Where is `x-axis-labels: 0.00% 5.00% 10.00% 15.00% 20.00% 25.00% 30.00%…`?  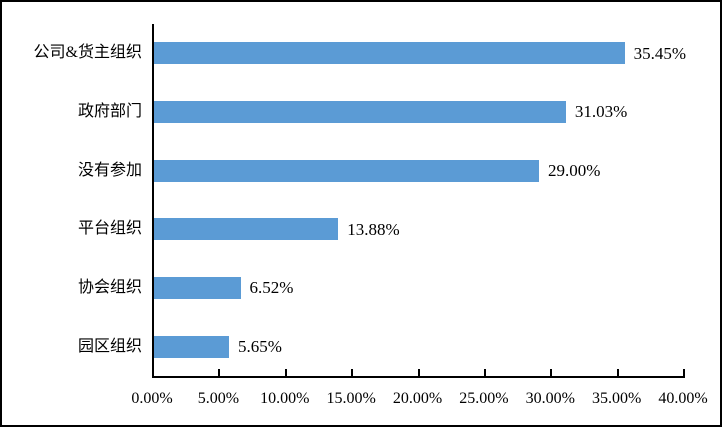
x-axis-labels: 0.00% 5.00% 10.00% 15.00% 20.00% 25.00% 30.00%… is located at coordinates (361, 400).